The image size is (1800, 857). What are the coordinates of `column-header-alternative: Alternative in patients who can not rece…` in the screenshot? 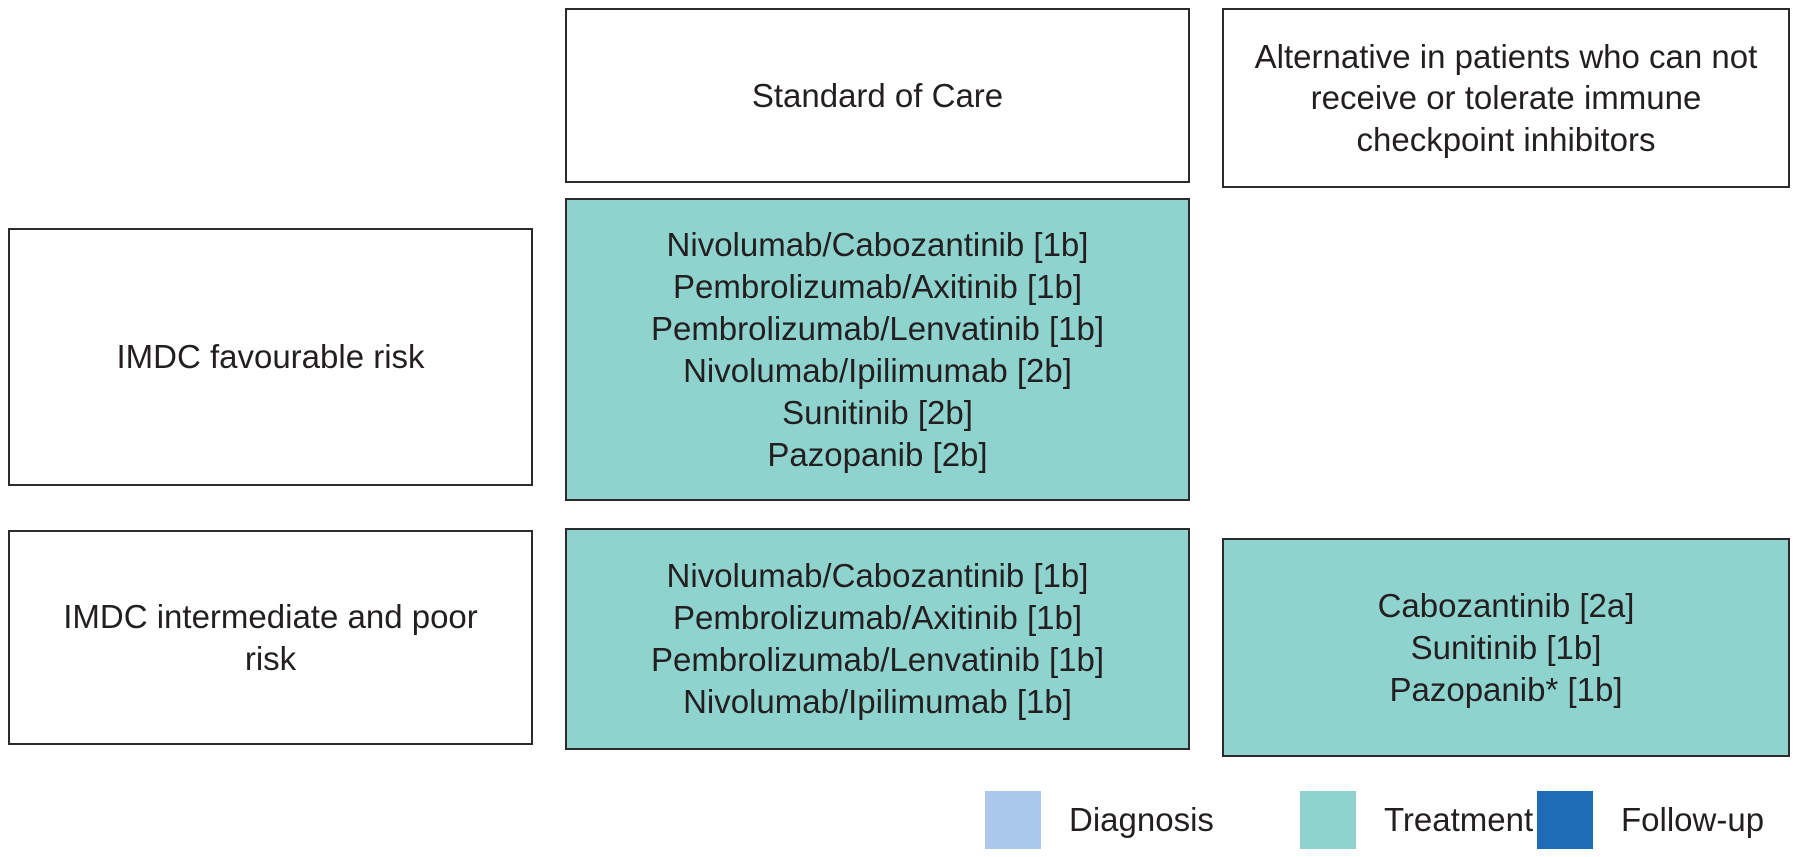 It's located at (1506, 98).